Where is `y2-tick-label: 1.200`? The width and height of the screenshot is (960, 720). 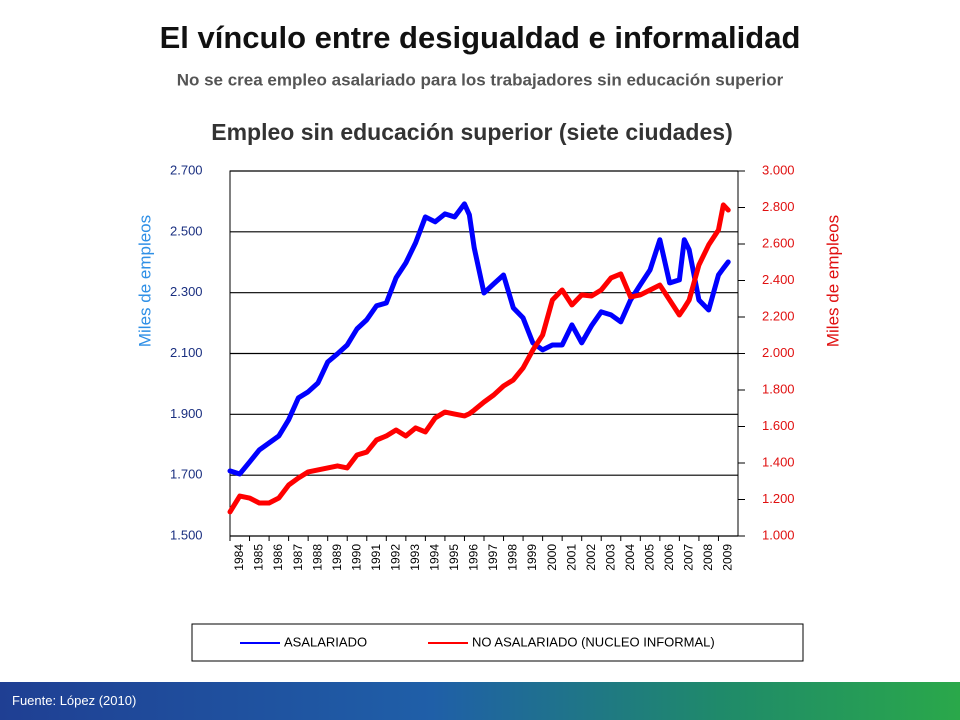
y2-tick-label: 1.200 is located at coordinates (778, 498).